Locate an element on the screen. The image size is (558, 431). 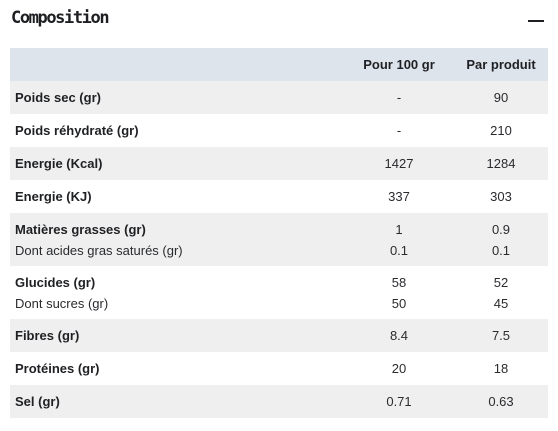
value-per-100g: 1427 is located at coordinates (399, 163).